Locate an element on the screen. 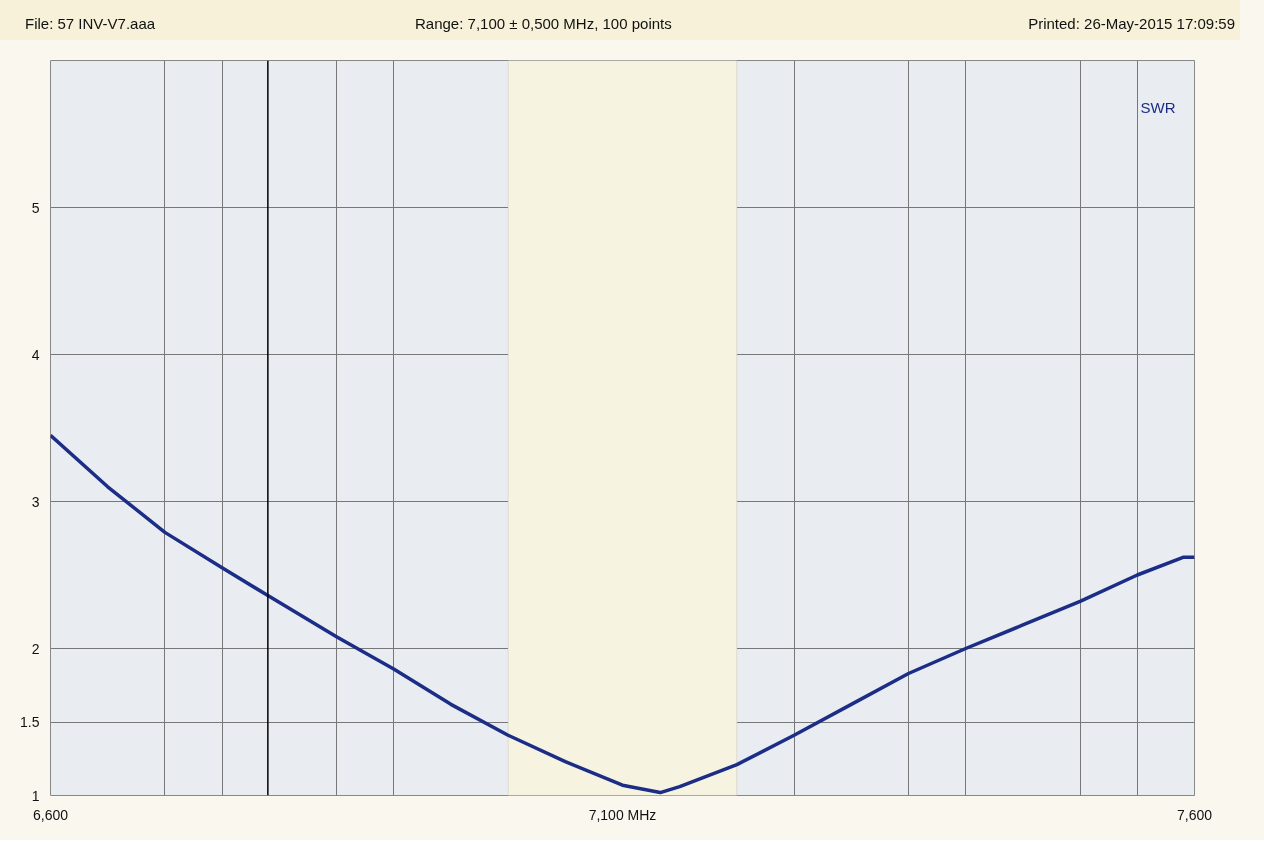 This screenshot has height=844, width=1264. text: Printed: 26-May-2015 17:09:59 is located at coordinates (1131, 24).